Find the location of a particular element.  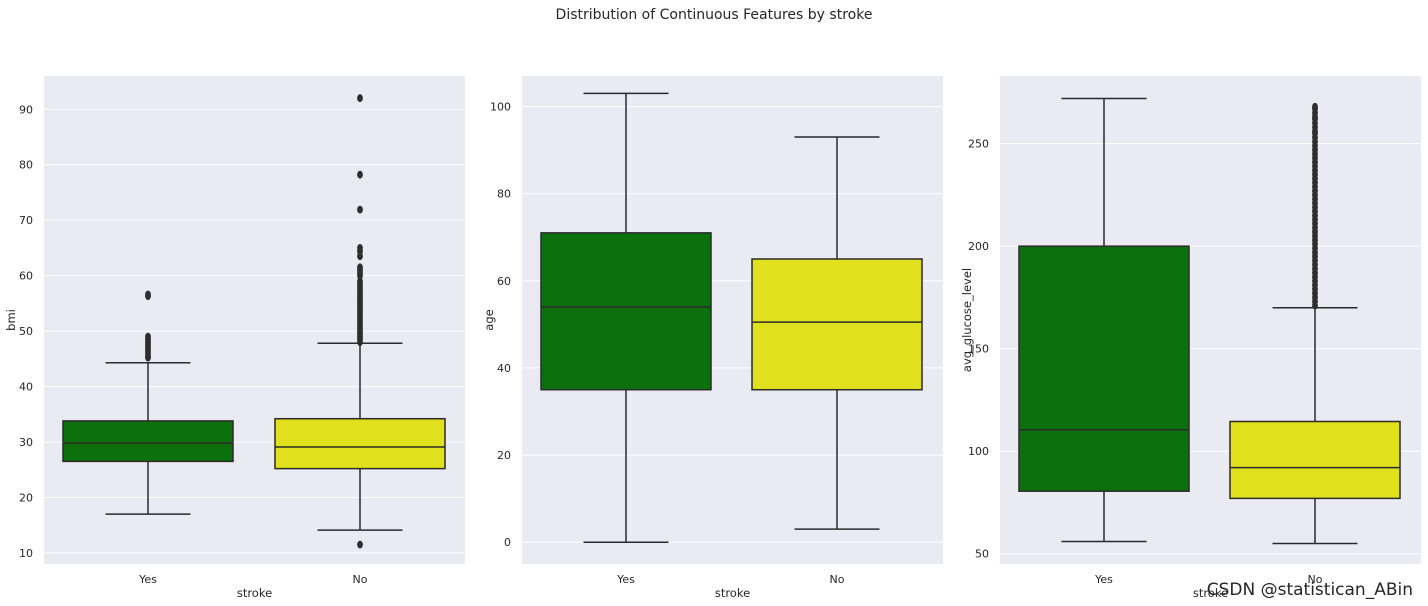

y-axis-label: avg_glucose_level is located at coordinates (967, 320).